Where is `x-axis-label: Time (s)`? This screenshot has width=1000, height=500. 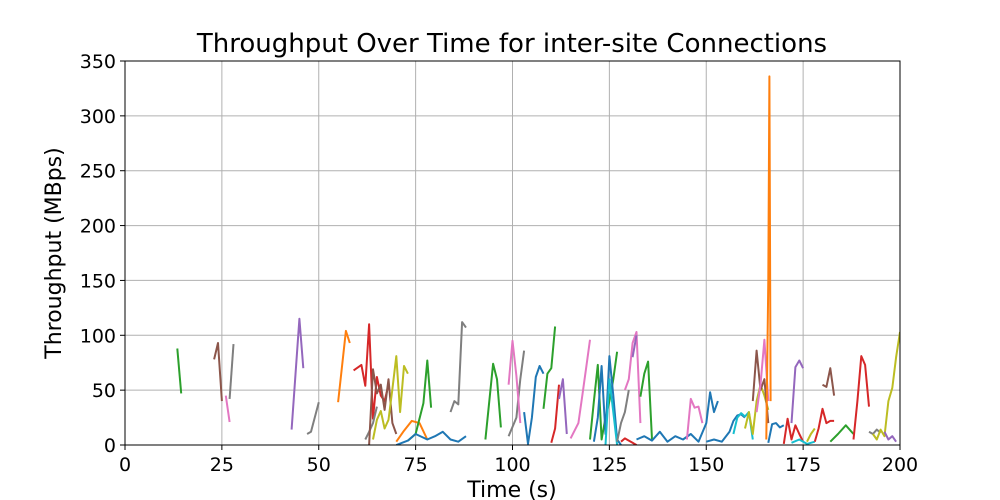 x-axis-label: Time (s) is located at coordinates (511, 489).